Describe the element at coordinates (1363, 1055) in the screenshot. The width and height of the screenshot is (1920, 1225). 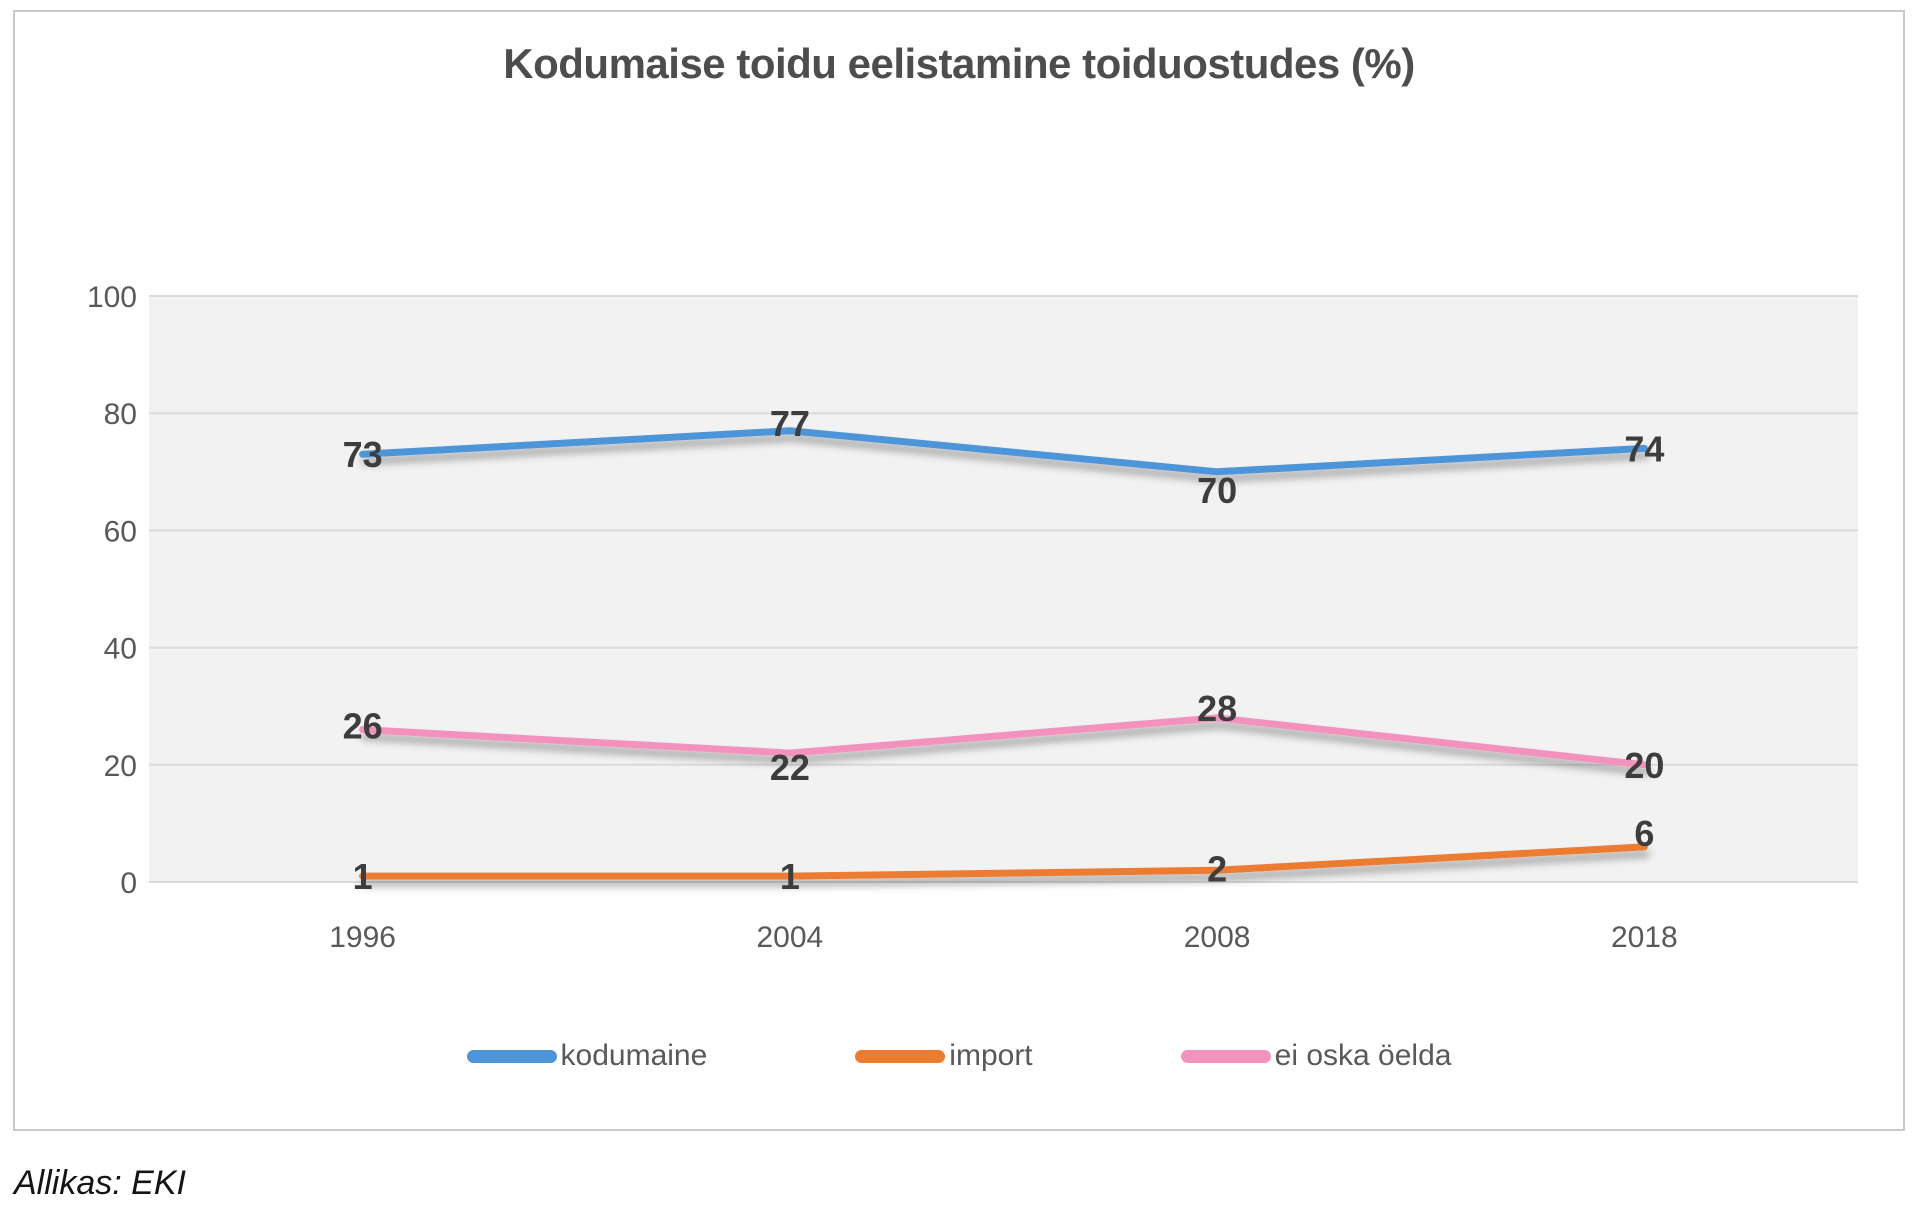
I see `legend-label: ei oska öelda` at that location.